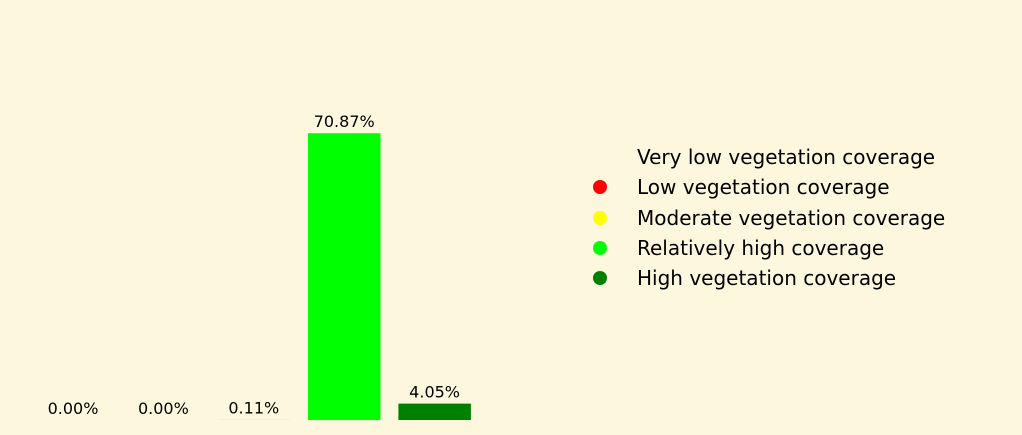 Image resolution: width=1022 pixels, height=435 pixels. I want to click on legend-item-low: Low vegetation coverage, so click(767, 187).